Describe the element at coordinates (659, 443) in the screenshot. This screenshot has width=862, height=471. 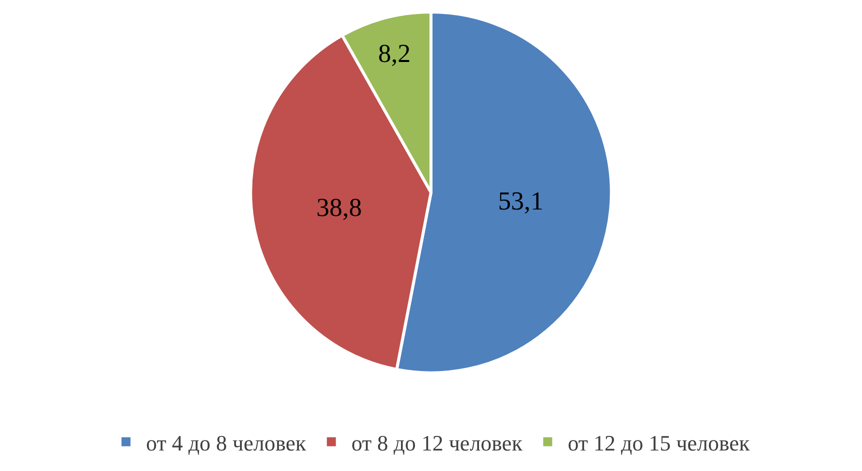
I see `legend-label: от 12 до 15 человек` at that location.